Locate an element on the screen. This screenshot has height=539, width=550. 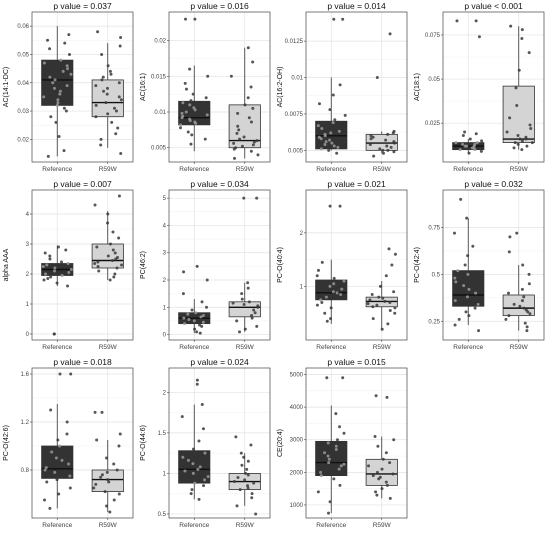
y-tick-label: 2 is located at coordinates (302, 234).